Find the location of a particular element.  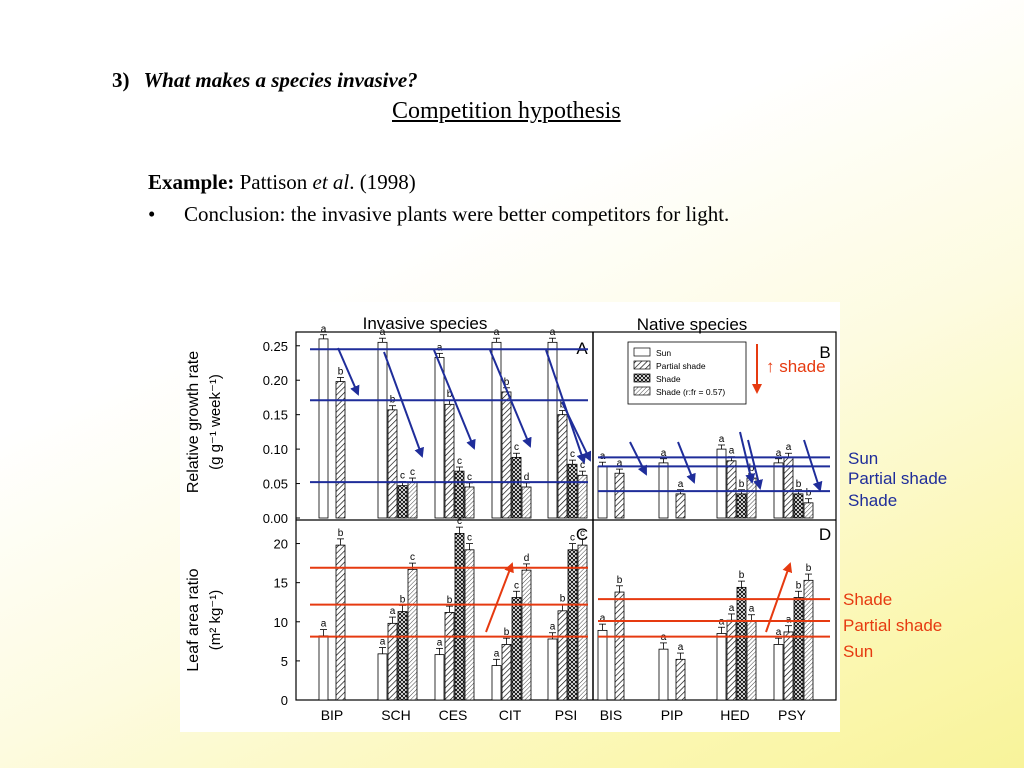

example-line: Example: Pattison et al. (1998) is located at coordinates (282, 182).